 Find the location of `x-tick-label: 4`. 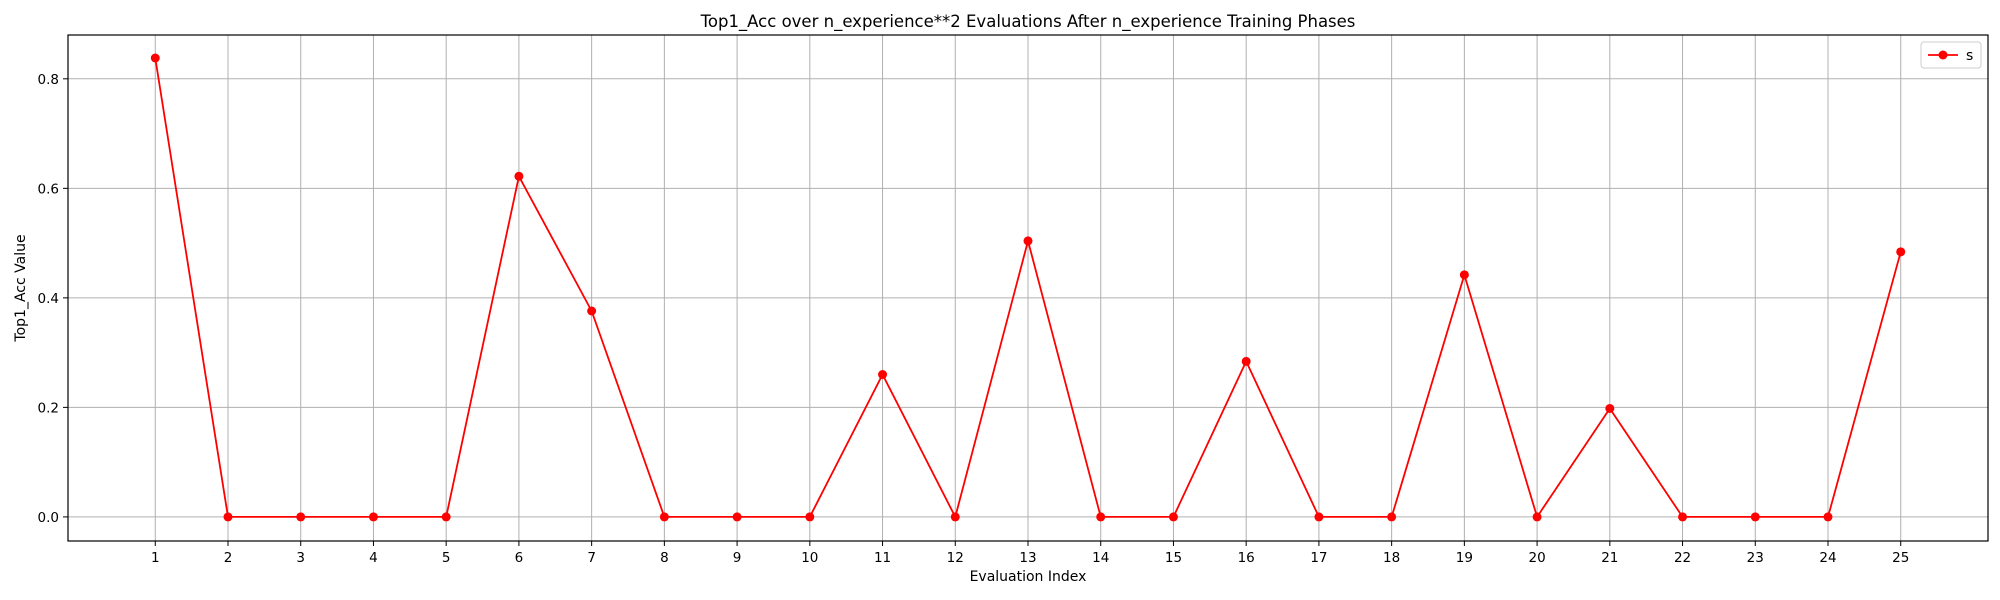

x-tick-label: 4 is located at coordinates (373, 558).